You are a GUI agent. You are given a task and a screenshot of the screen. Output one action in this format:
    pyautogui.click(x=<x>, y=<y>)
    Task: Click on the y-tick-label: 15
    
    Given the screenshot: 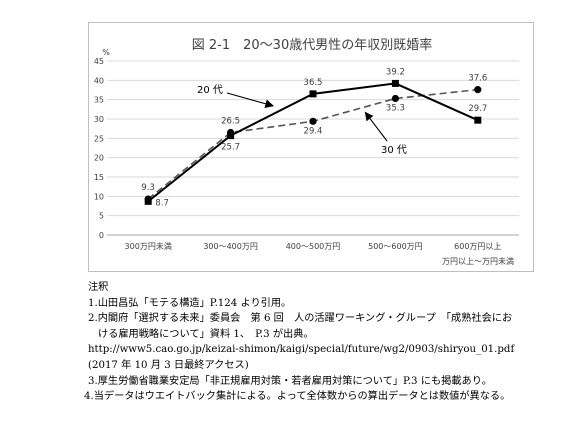 What is the action you would take?
    pyautogui.click(x=99, y=177)
    